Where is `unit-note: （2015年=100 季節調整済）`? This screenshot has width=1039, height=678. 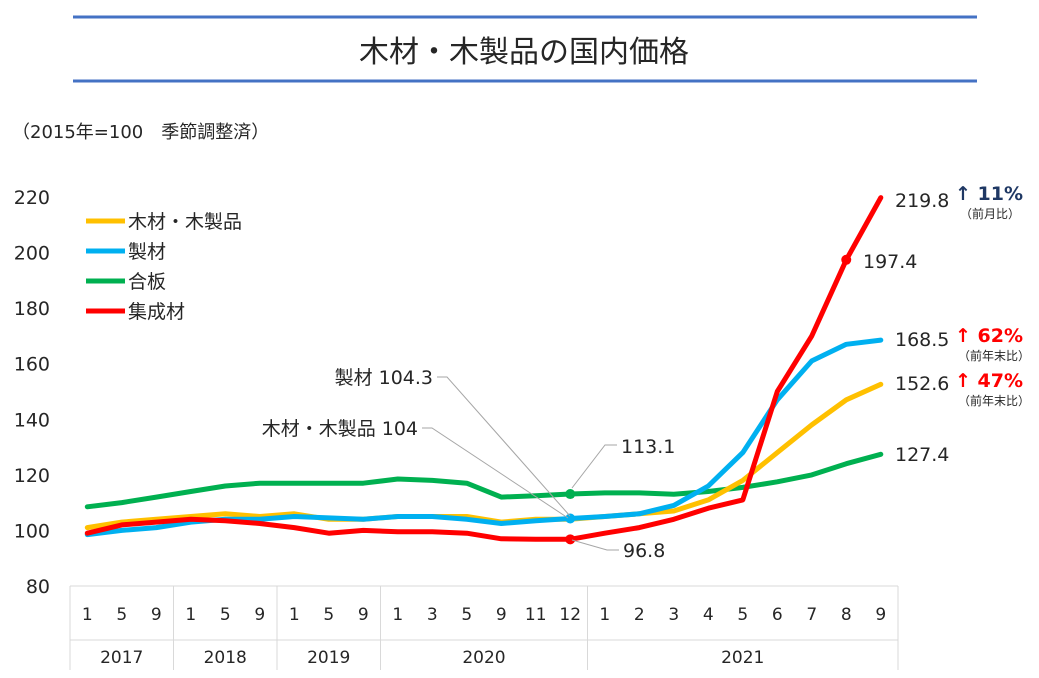 unit-note: （2015年=100 季節調整済） is located at coordinates (140, 132).